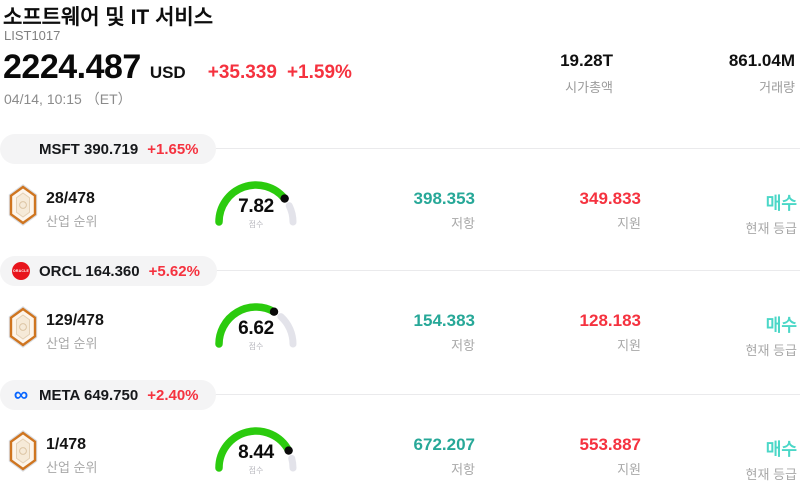 The width and height of the screenshot is (800, 488). What do you see at coordinates (75, 332) in the screenshot?
I see `industry-rank: 129/478 산업 순위` at bounding box center [75, 332].